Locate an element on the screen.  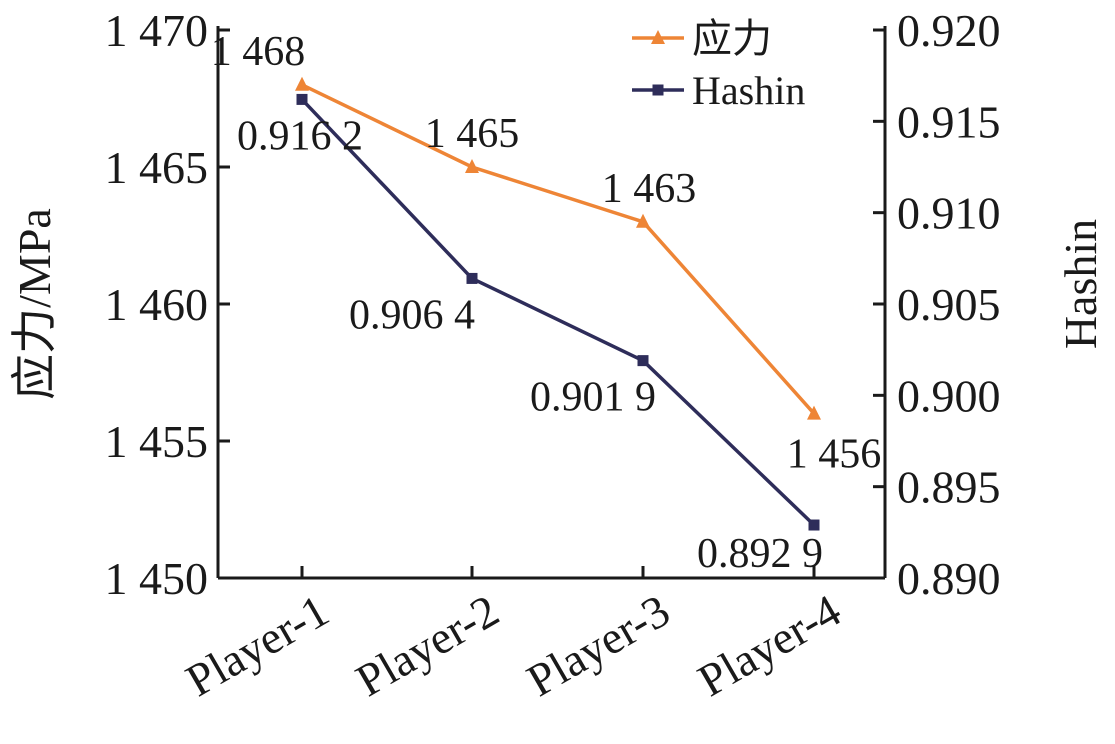
left-y-tick-label: 1 470 is located at coordinates (157, 30).